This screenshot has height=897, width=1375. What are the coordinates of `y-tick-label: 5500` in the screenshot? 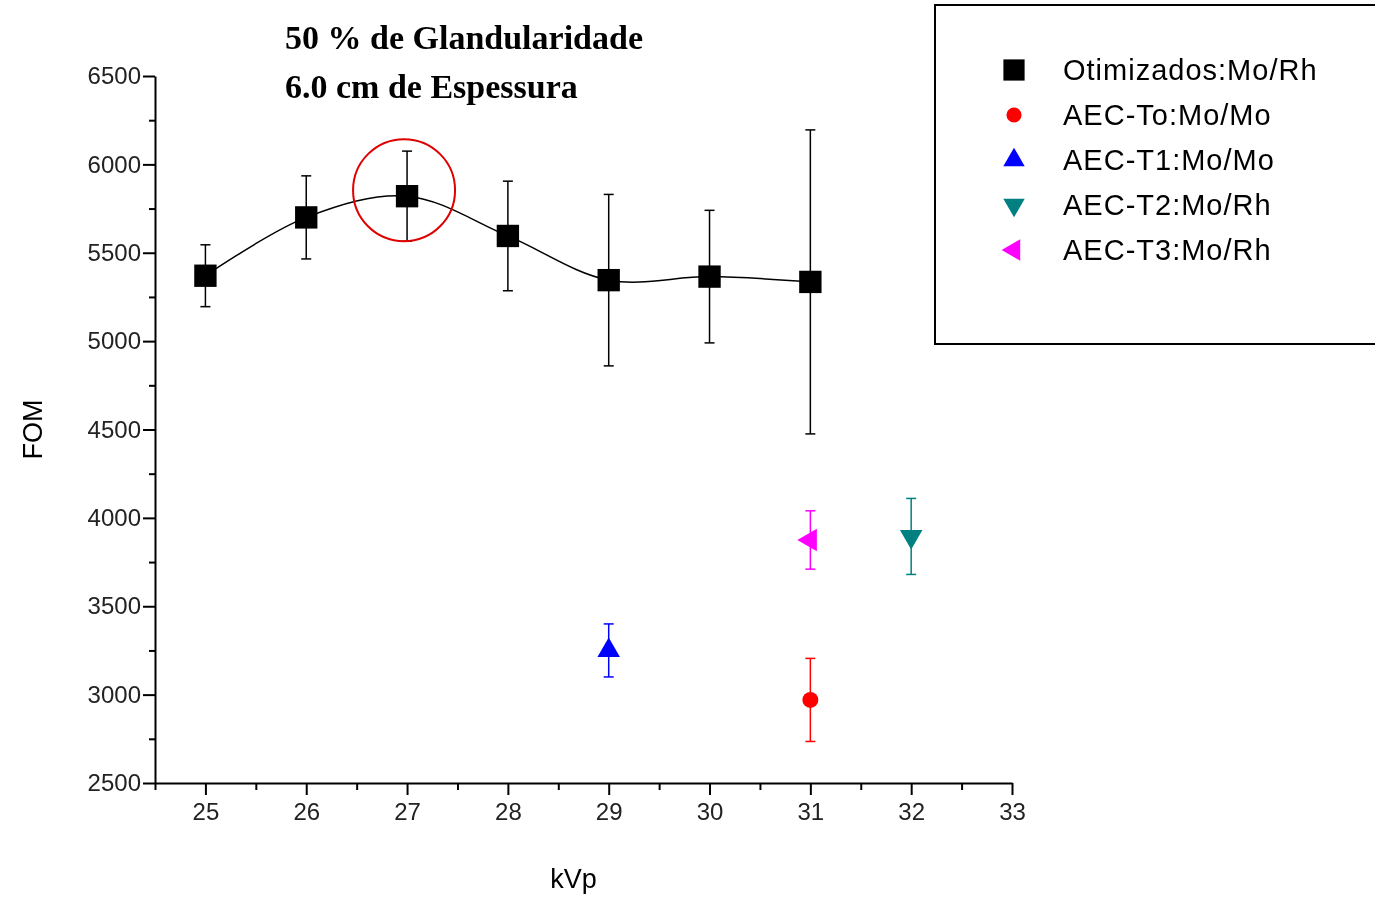 It's located at (114, 252).